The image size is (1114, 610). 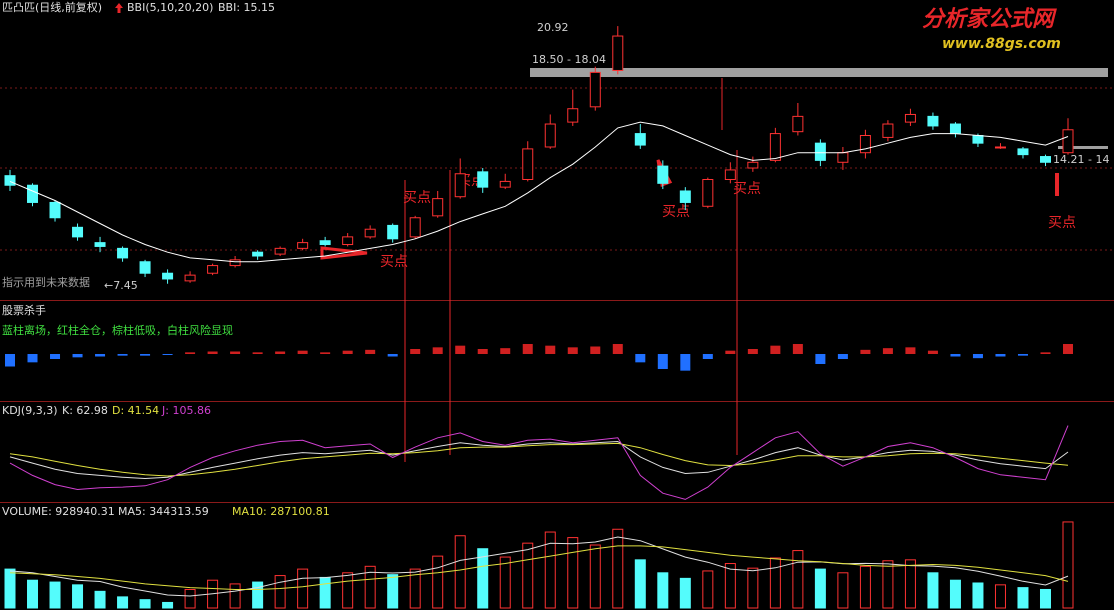 I want to click on ma5-line, so click(x=539, y=566).